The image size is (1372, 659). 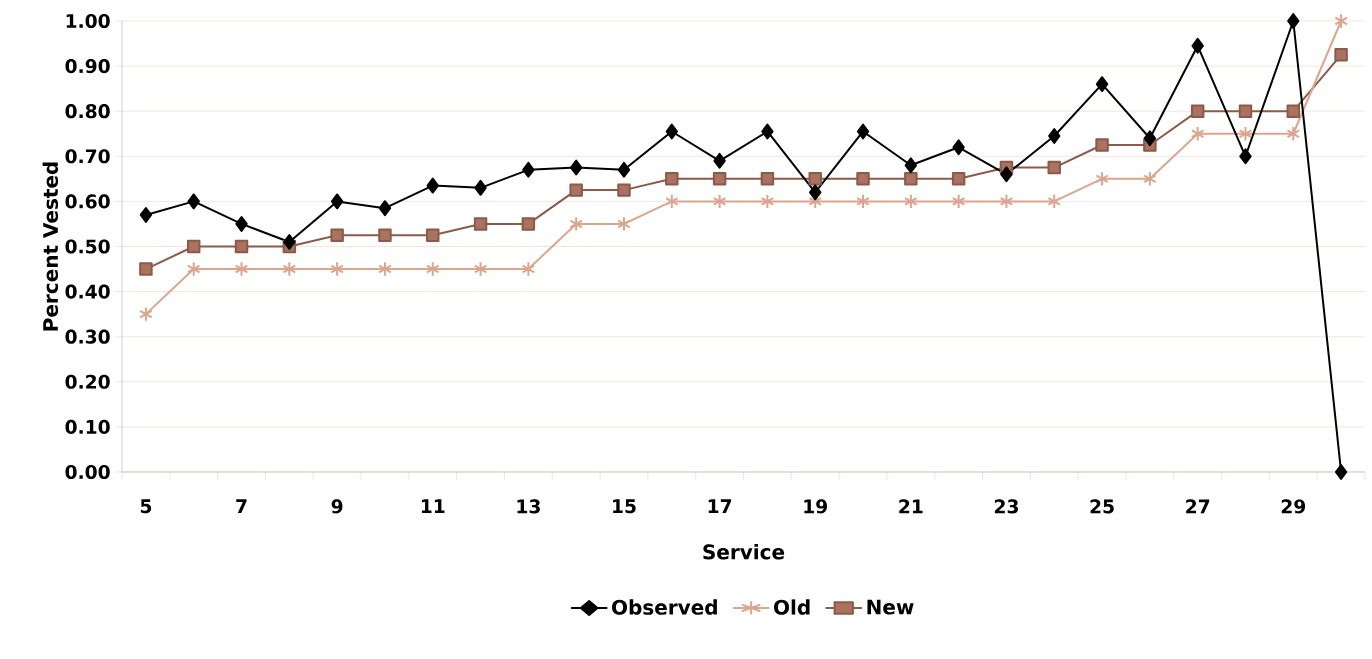 I want to click on legend-label: Observed, so click(x=664, y=607).